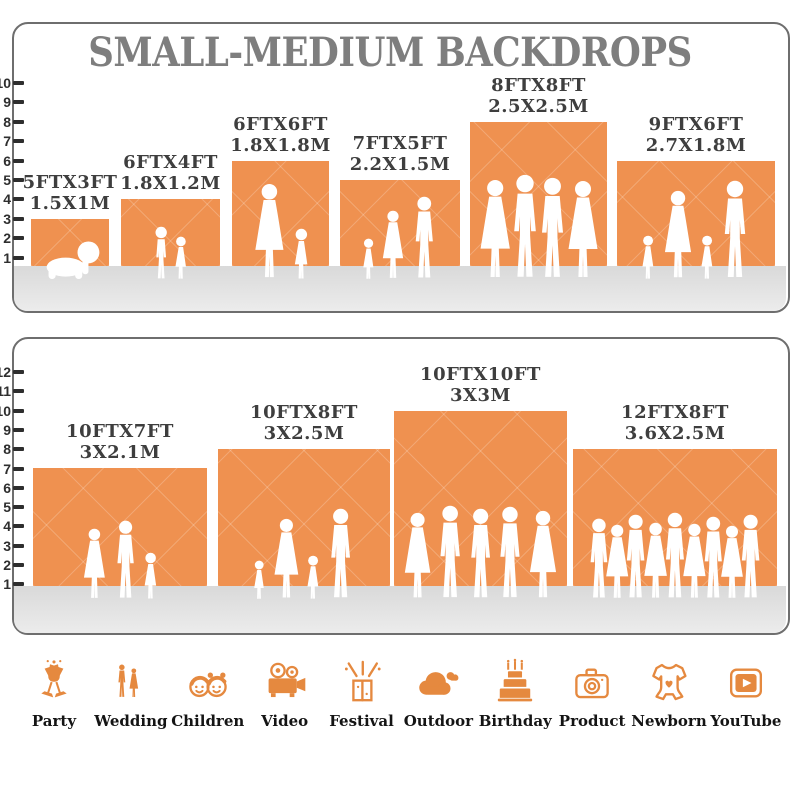 This screenshot has width=800, height=800. I want to click on category-wedding: Wedding, so click(131, 694).